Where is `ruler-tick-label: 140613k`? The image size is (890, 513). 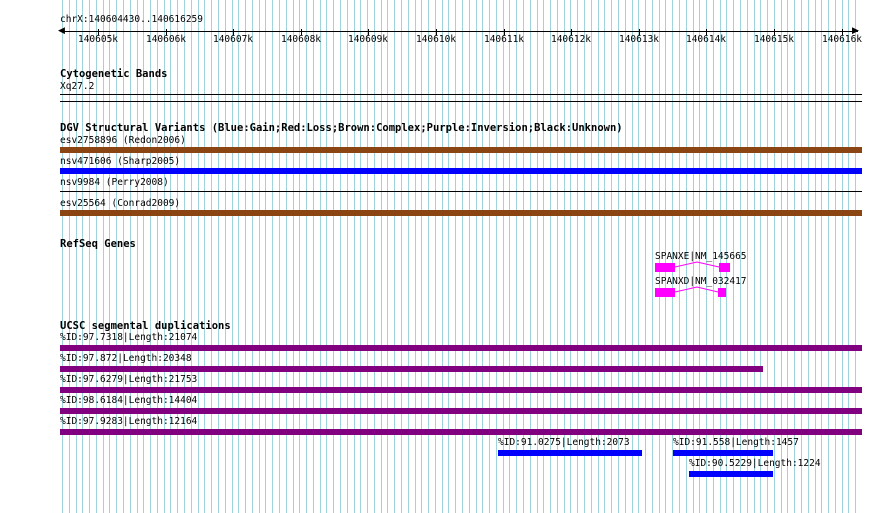
ruler-tick-label: 140613k is located at coordinates (639, 39).